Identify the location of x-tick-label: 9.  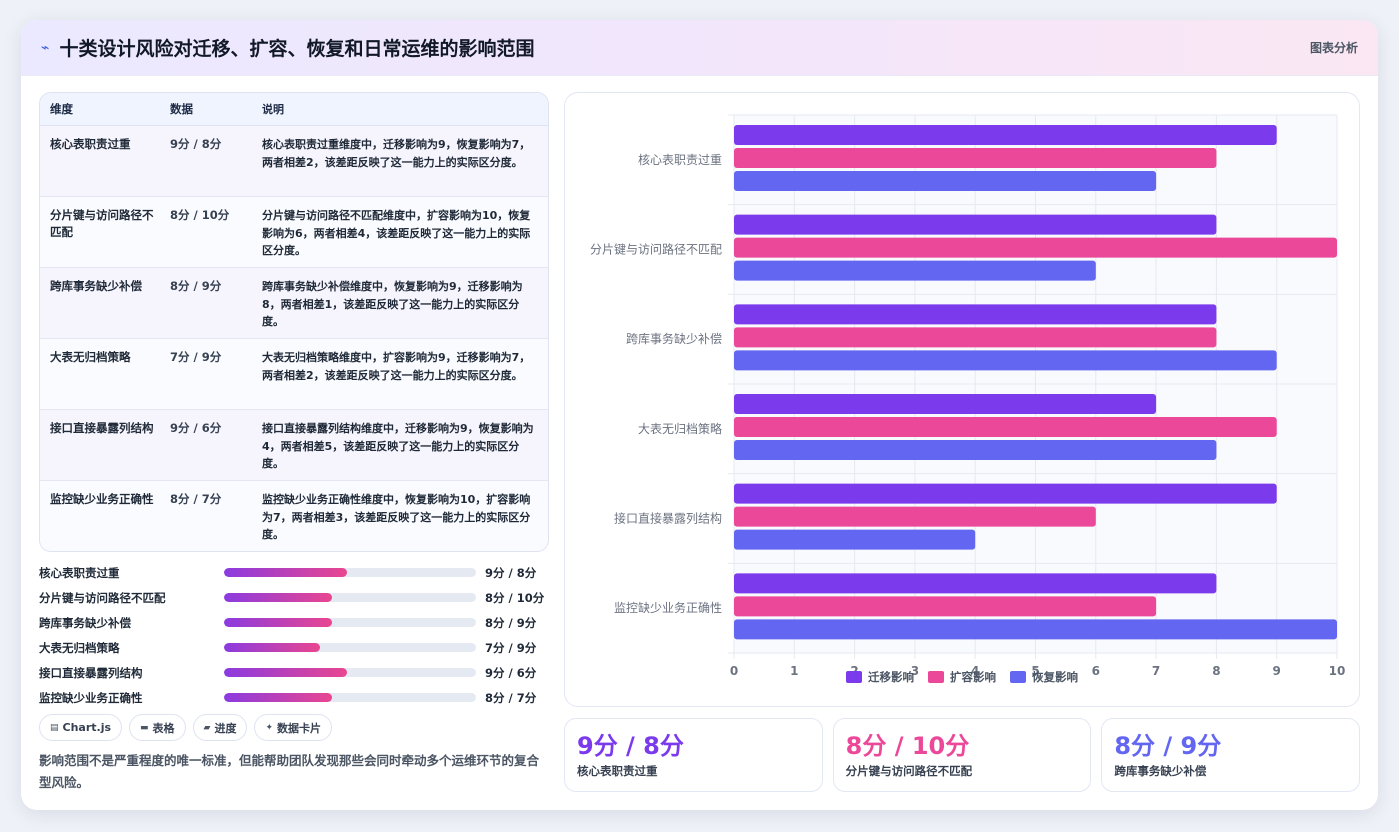
(1277, 671).